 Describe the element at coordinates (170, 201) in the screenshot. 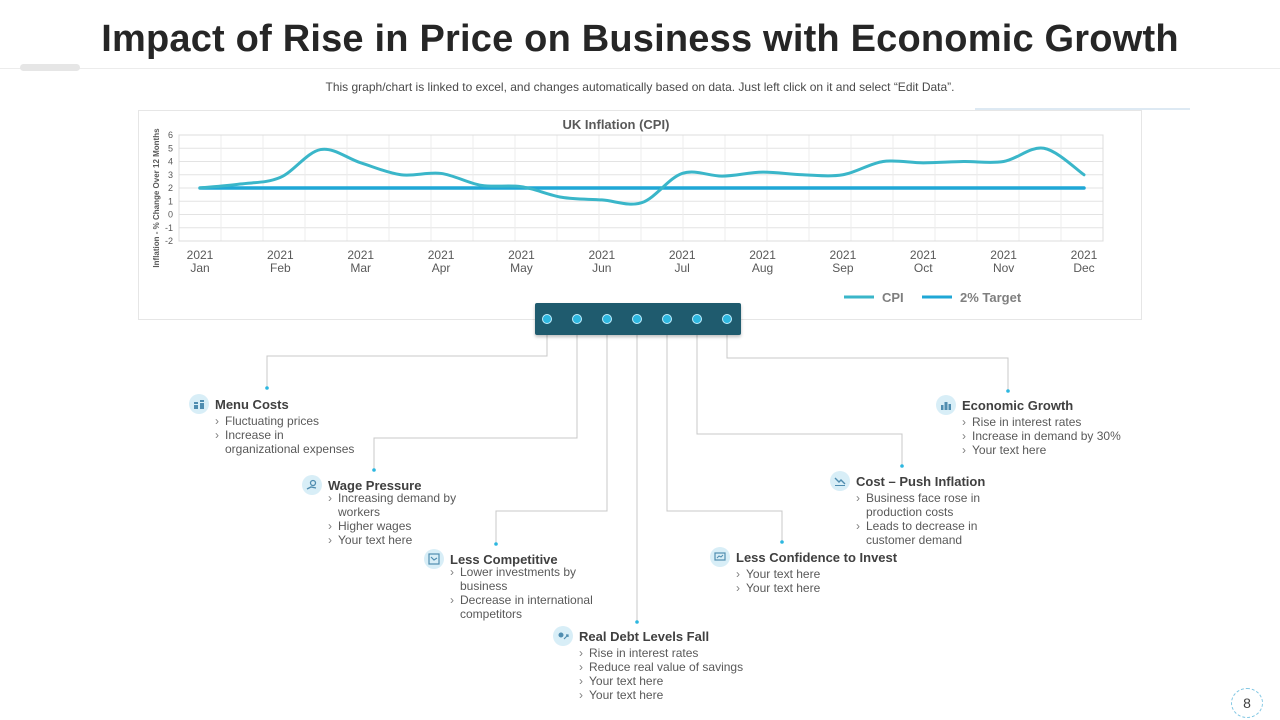

I see `y-tick-label: 1` at that location.